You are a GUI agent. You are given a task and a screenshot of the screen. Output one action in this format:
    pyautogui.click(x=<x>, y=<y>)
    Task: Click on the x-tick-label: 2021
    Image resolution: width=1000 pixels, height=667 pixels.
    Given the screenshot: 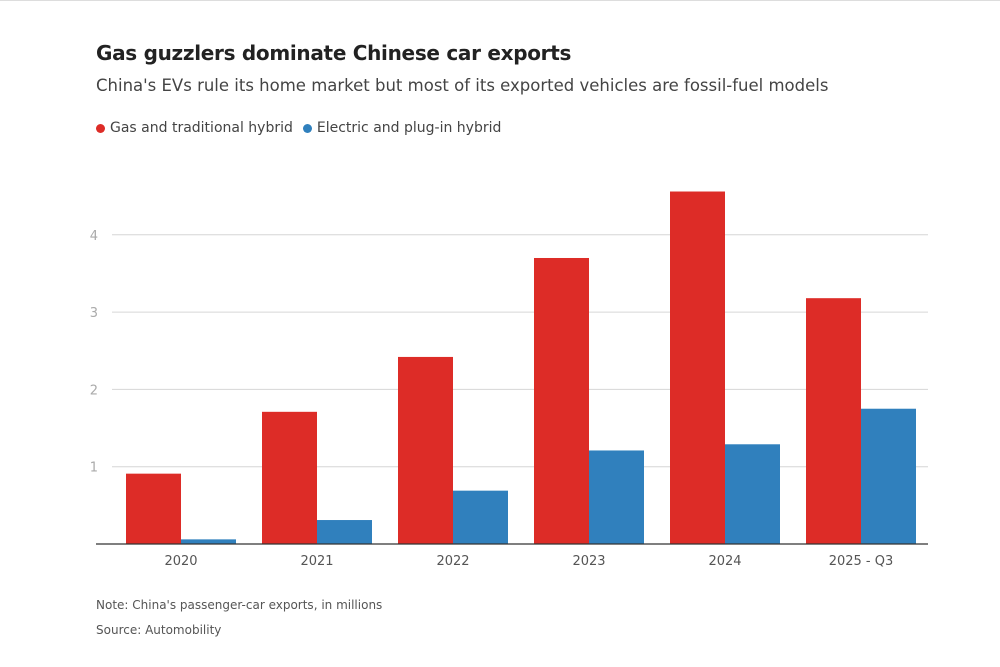 What is the action you would take?
    pyautogui.click(x=316, y=561)
    